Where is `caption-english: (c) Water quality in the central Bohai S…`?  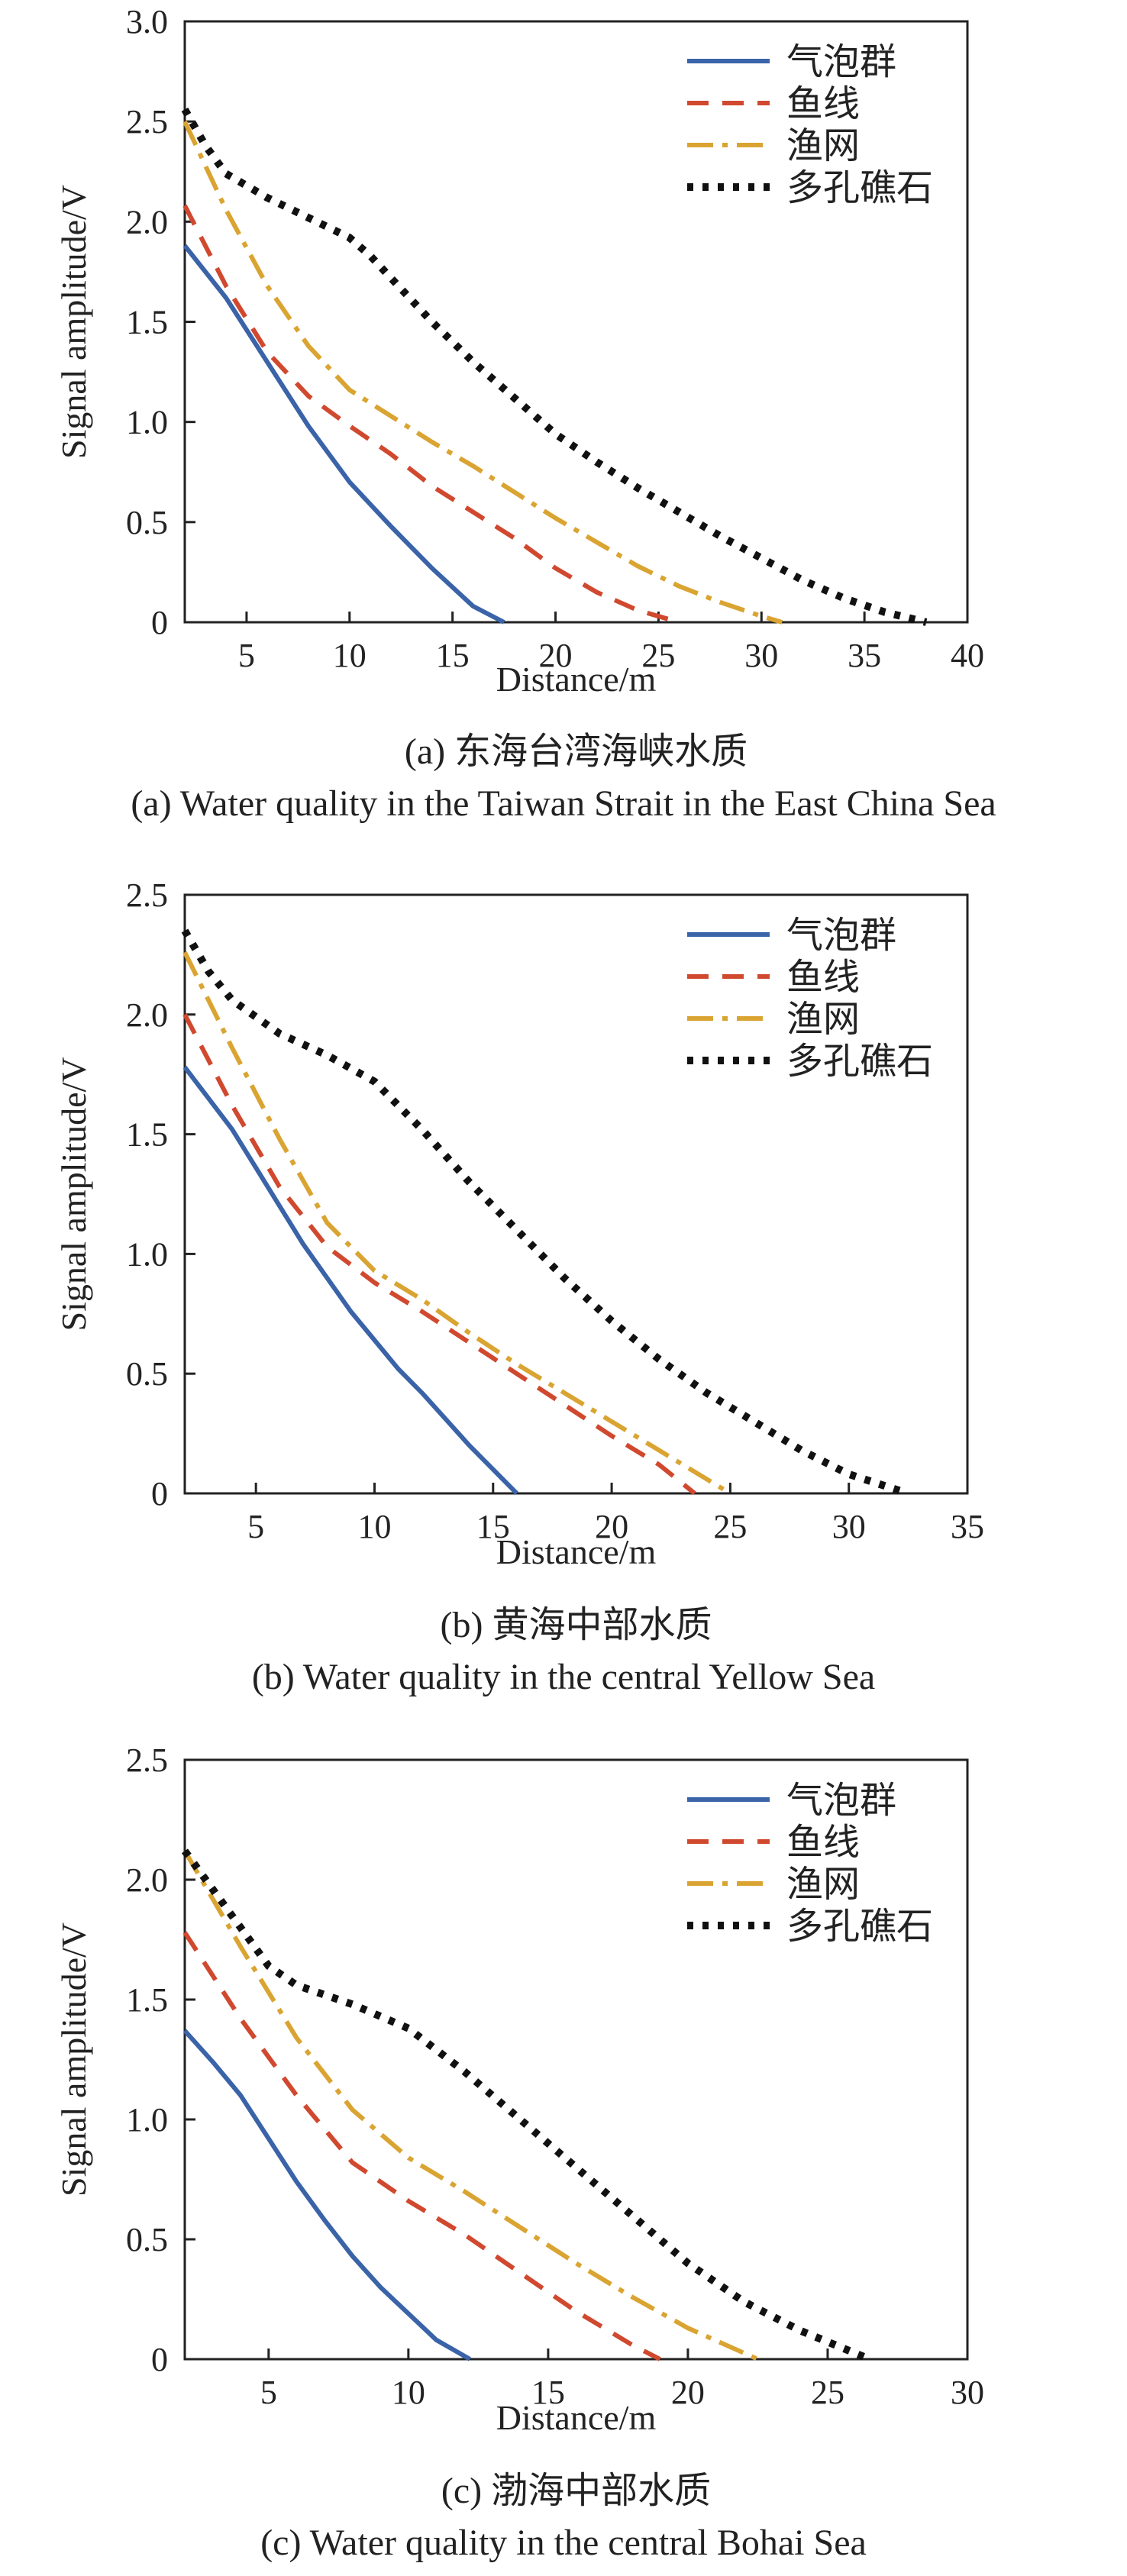
caption-english: (c) Water quality in the central Bohai S… is located at coordinates (563, 2543).